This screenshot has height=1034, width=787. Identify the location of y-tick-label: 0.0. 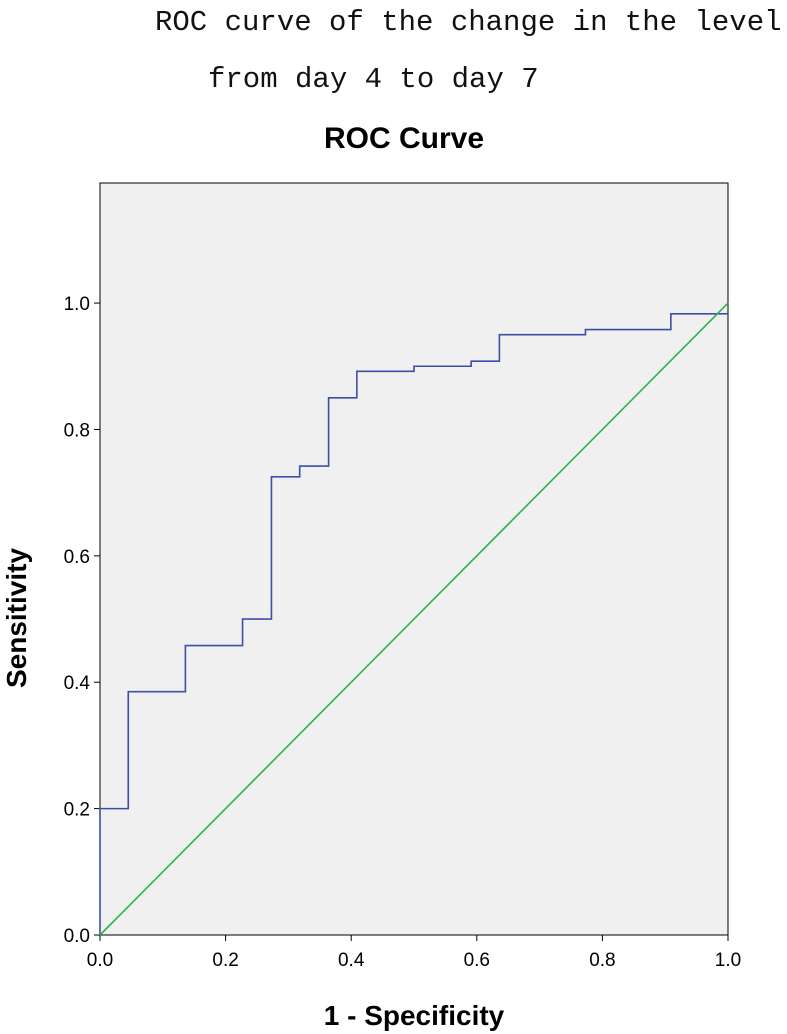
(77, 936).